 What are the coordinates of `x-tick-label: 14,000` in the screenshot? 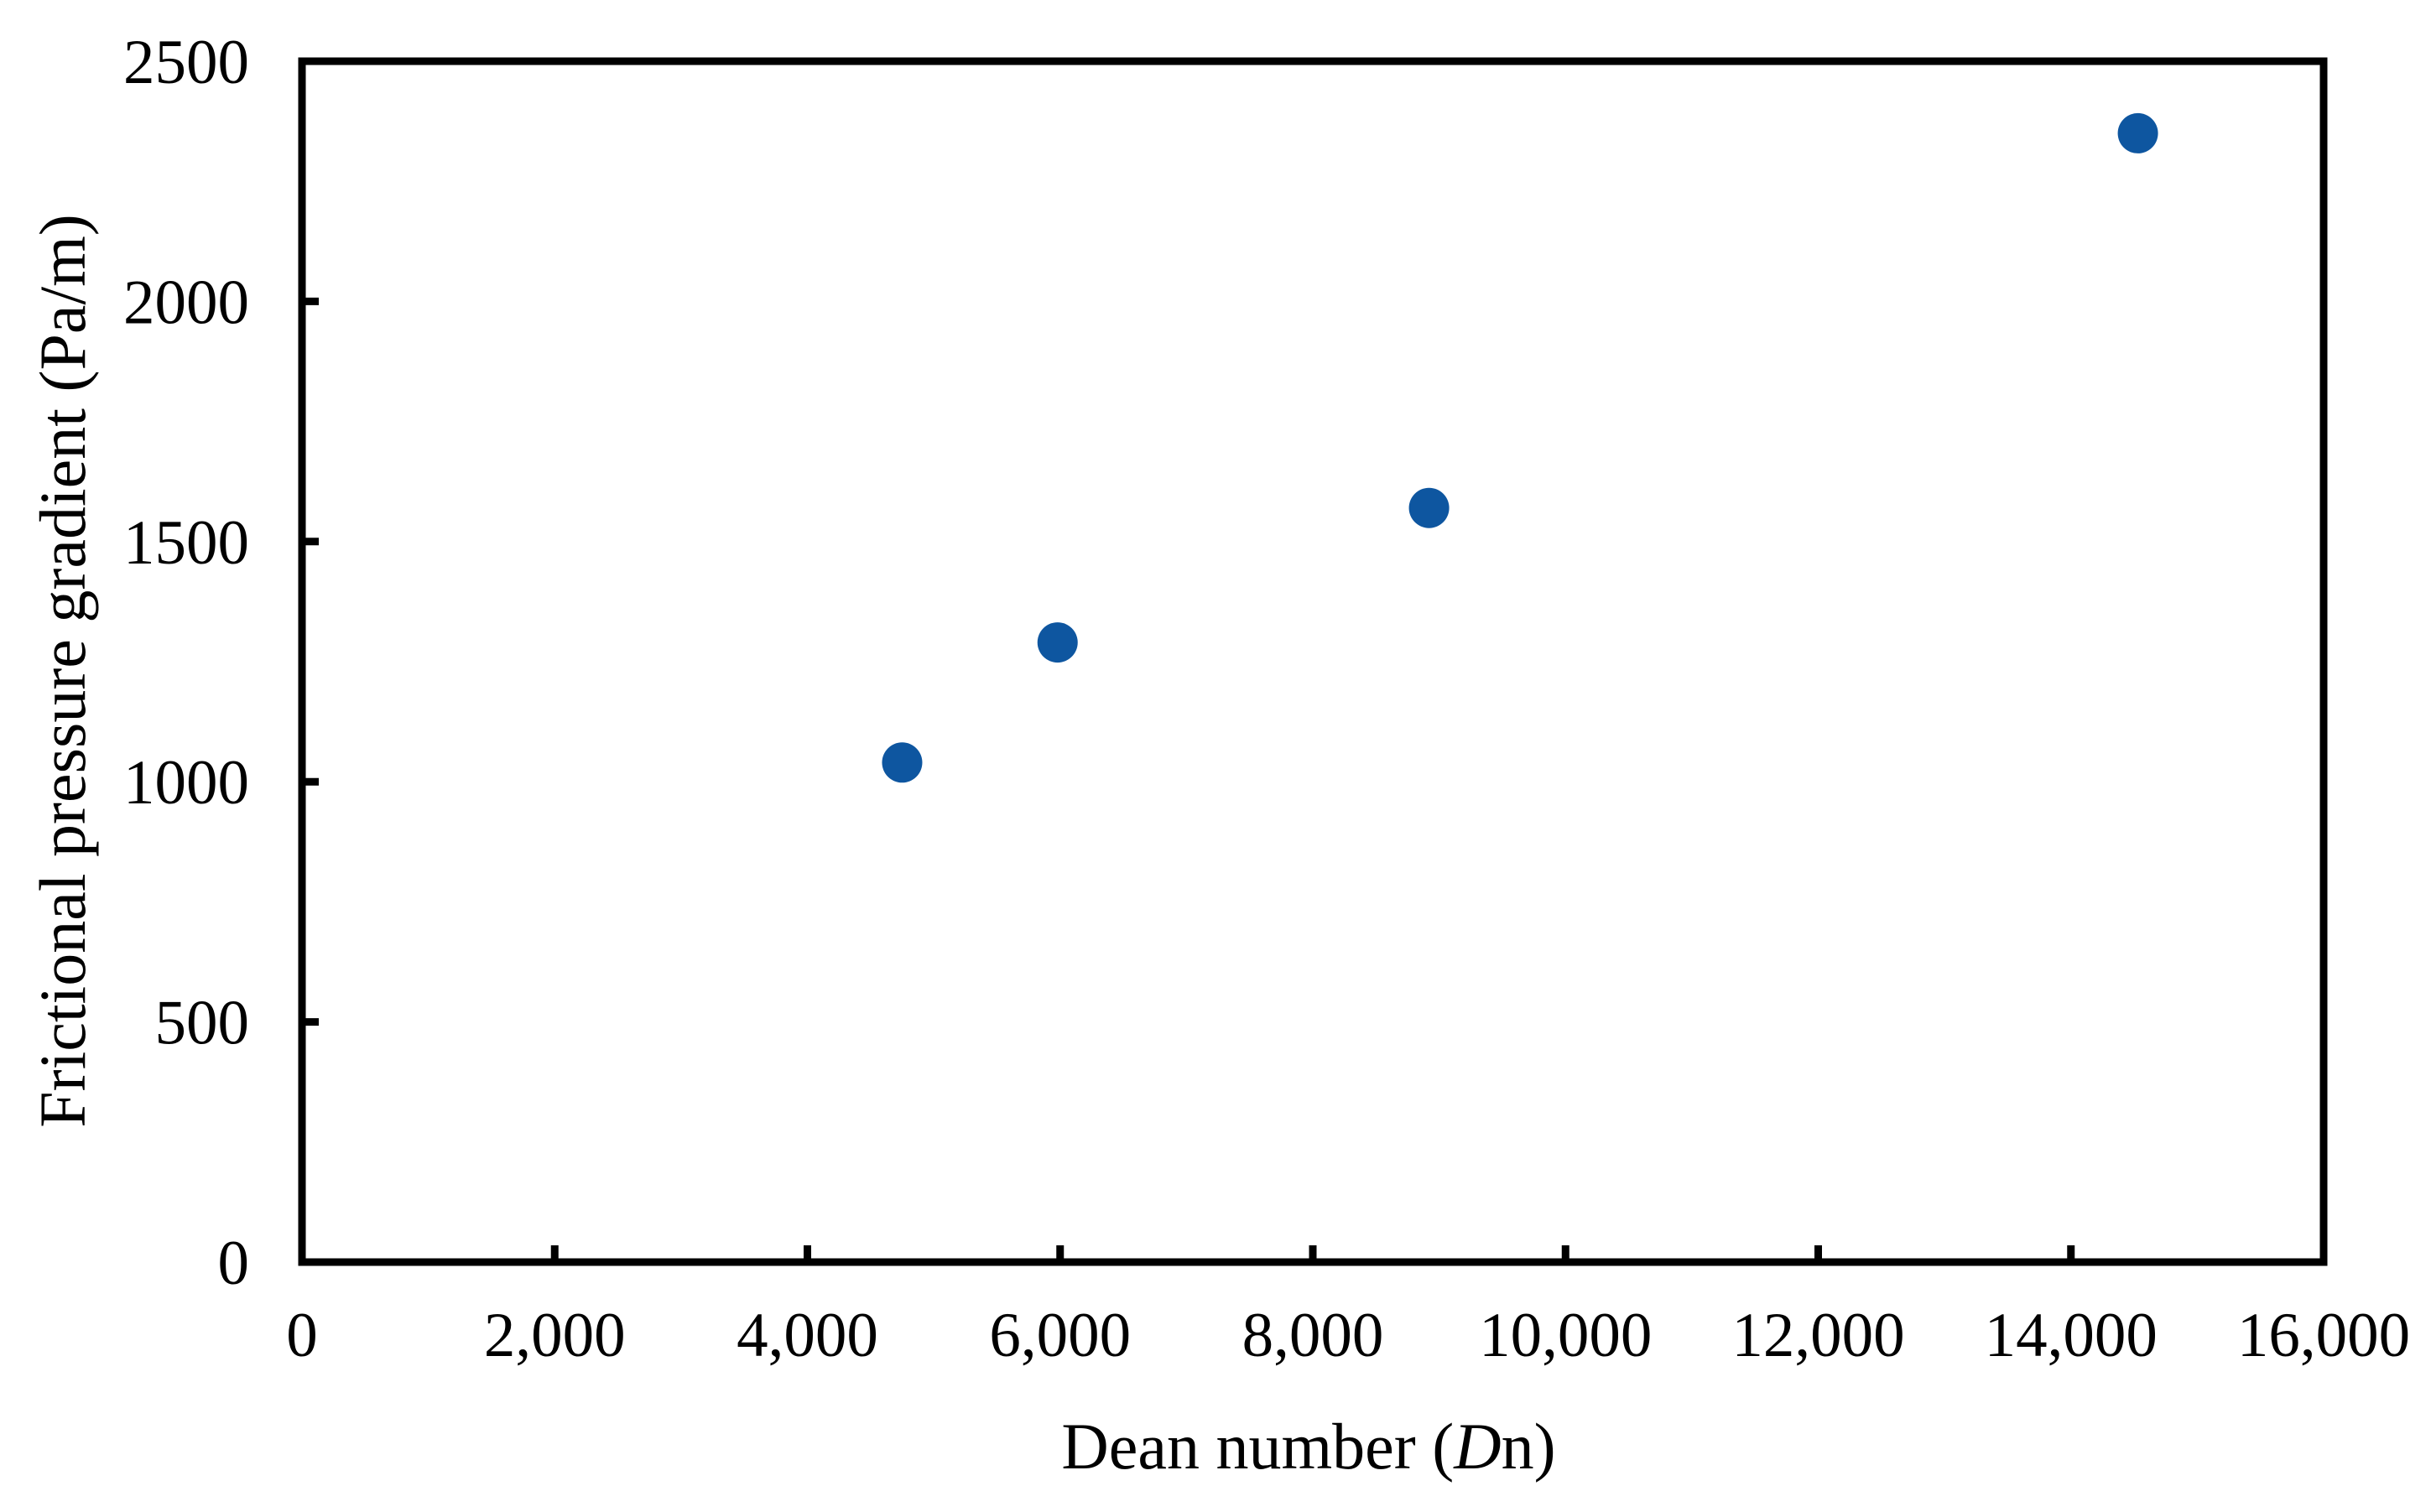 It's located at (2071, 1335).